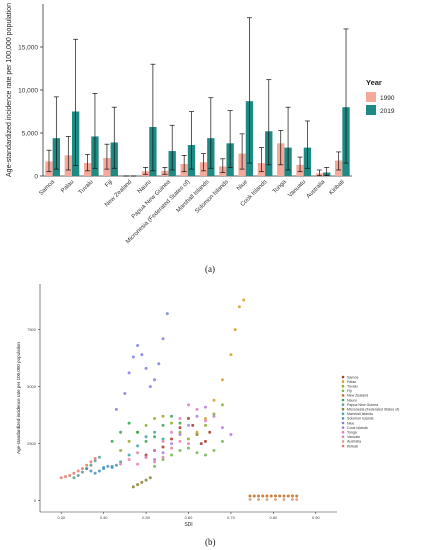 The height and width of the screenshot is (550, 426). What do you see at coordinates (242, 185) in the screenshot?
I see `x-tick-label: Niue` at bounding box center [242, 185].